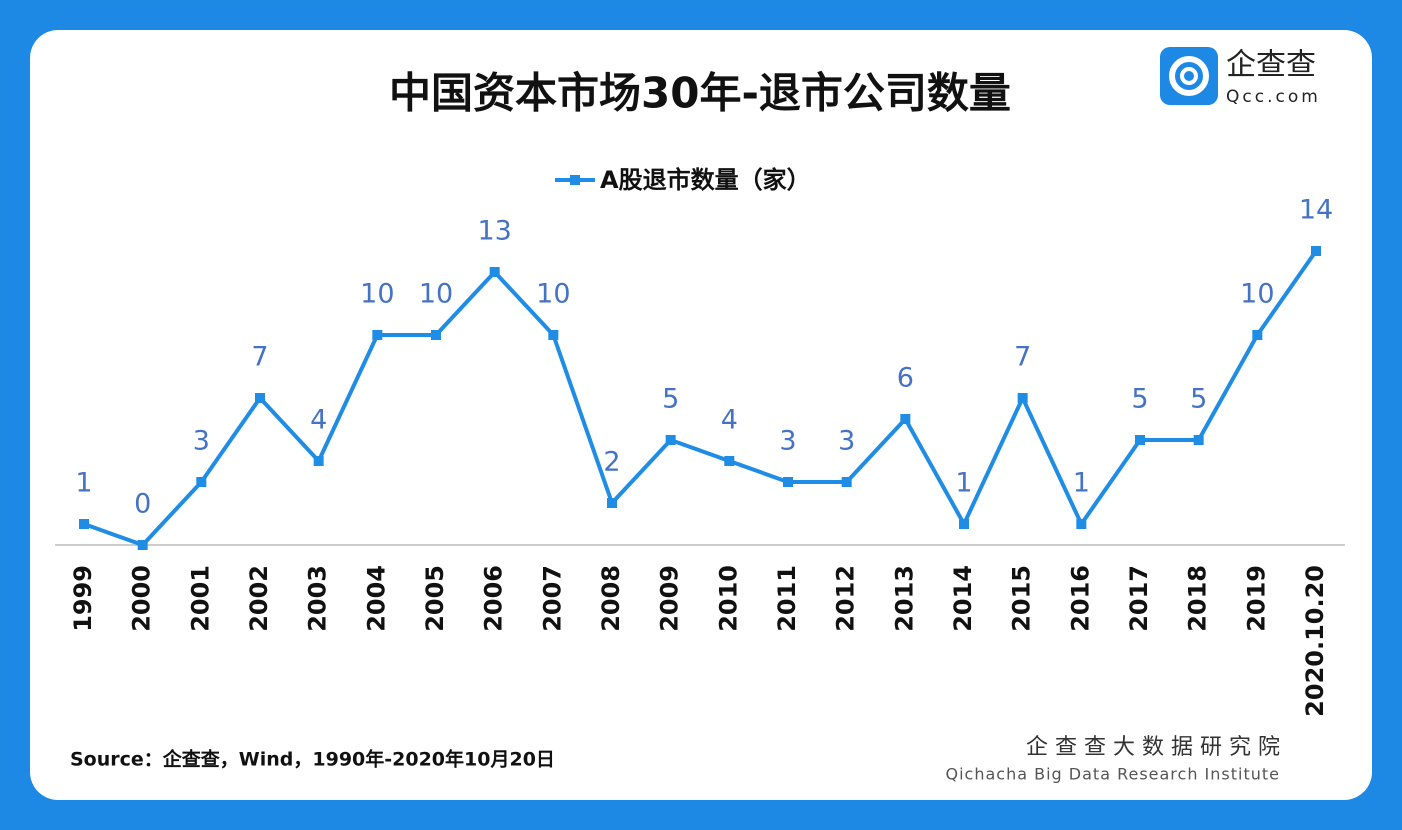 This screenshot has width=1402, height=830. Describe the element at coordinates (83, 598) in the screenshot. I see `x-tick-label: 1999` at that location.